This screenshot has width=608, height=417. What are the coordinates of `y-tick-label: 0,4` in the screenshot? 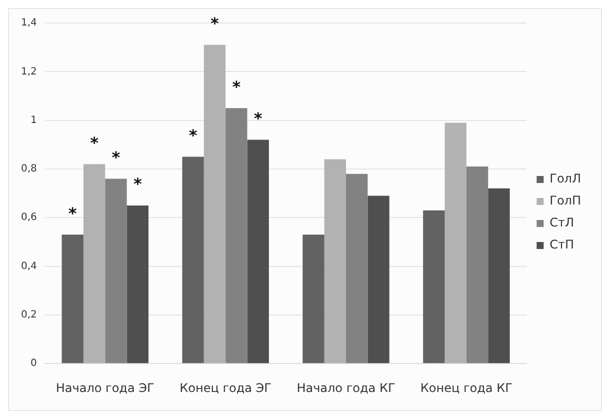 It's located at (28, 266).